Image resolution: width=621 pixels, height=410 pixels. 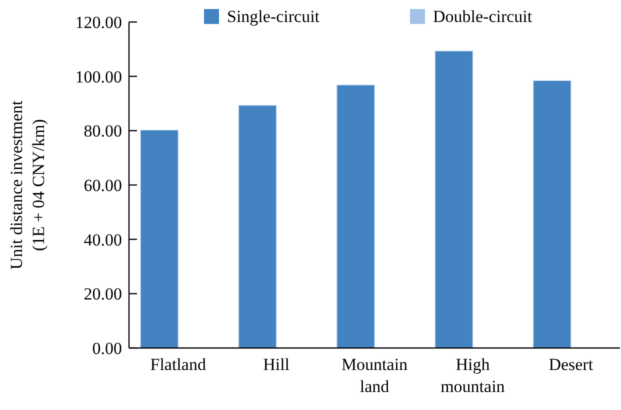 I want to click on y-tick-label: 20.00, so click(x=103, y=294).